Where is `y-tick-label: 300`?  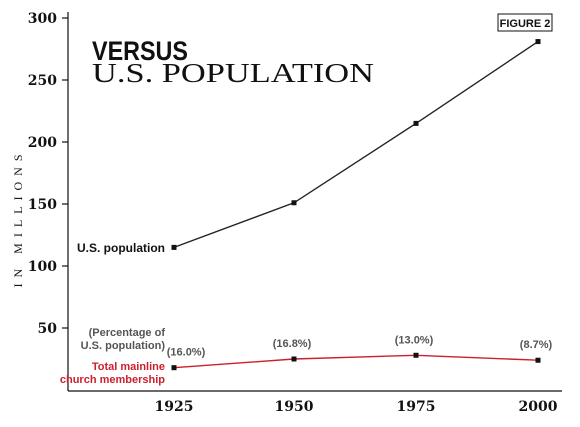
y-tick-label: 300 is located at coordinates (42, 19).